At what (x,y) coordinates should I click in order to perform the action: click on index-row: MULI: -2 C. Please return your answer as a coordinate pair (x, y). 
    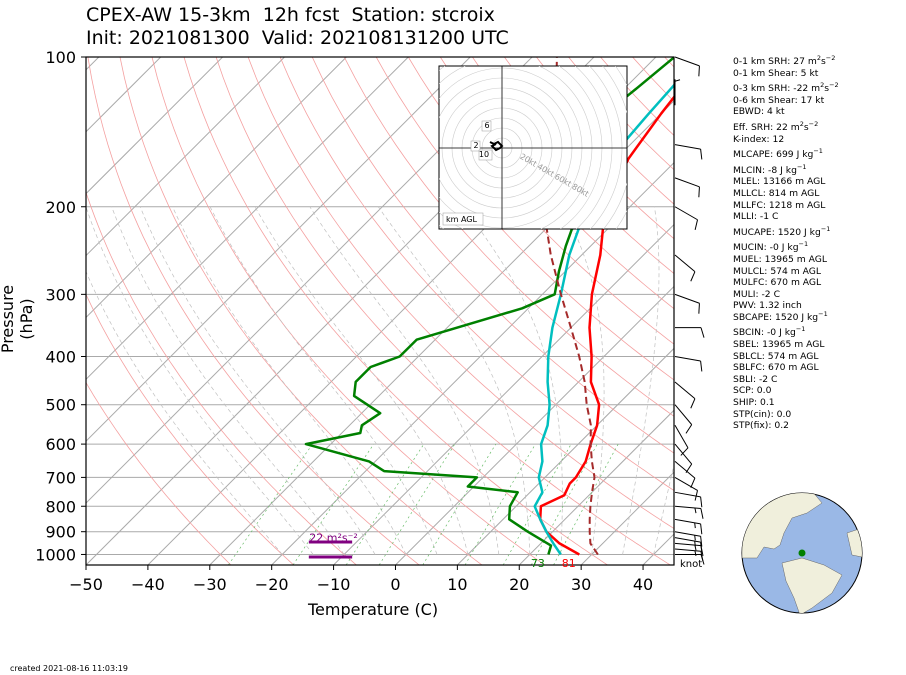
    Looking at the image, I should click on (756, 294).